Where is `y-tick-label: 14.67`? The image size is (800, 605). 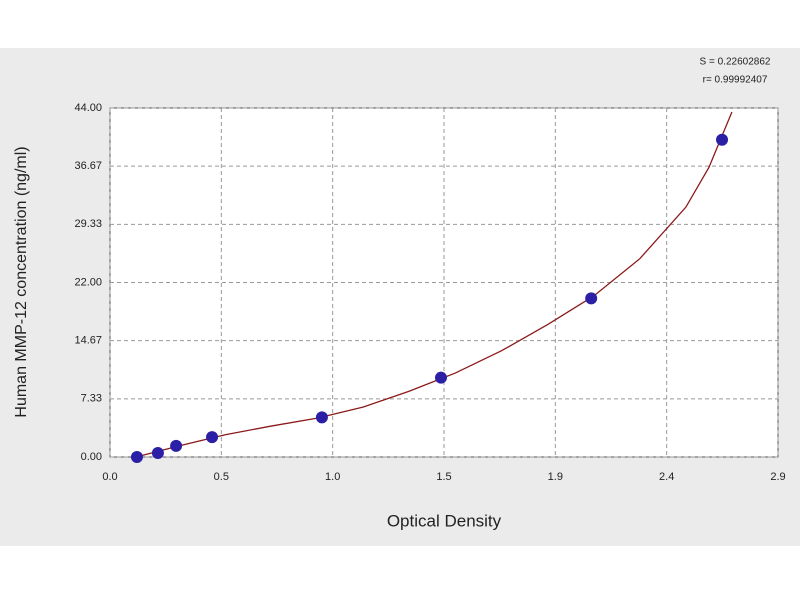
y-tick-label: 14.67 is located at coordinates (88, 341).